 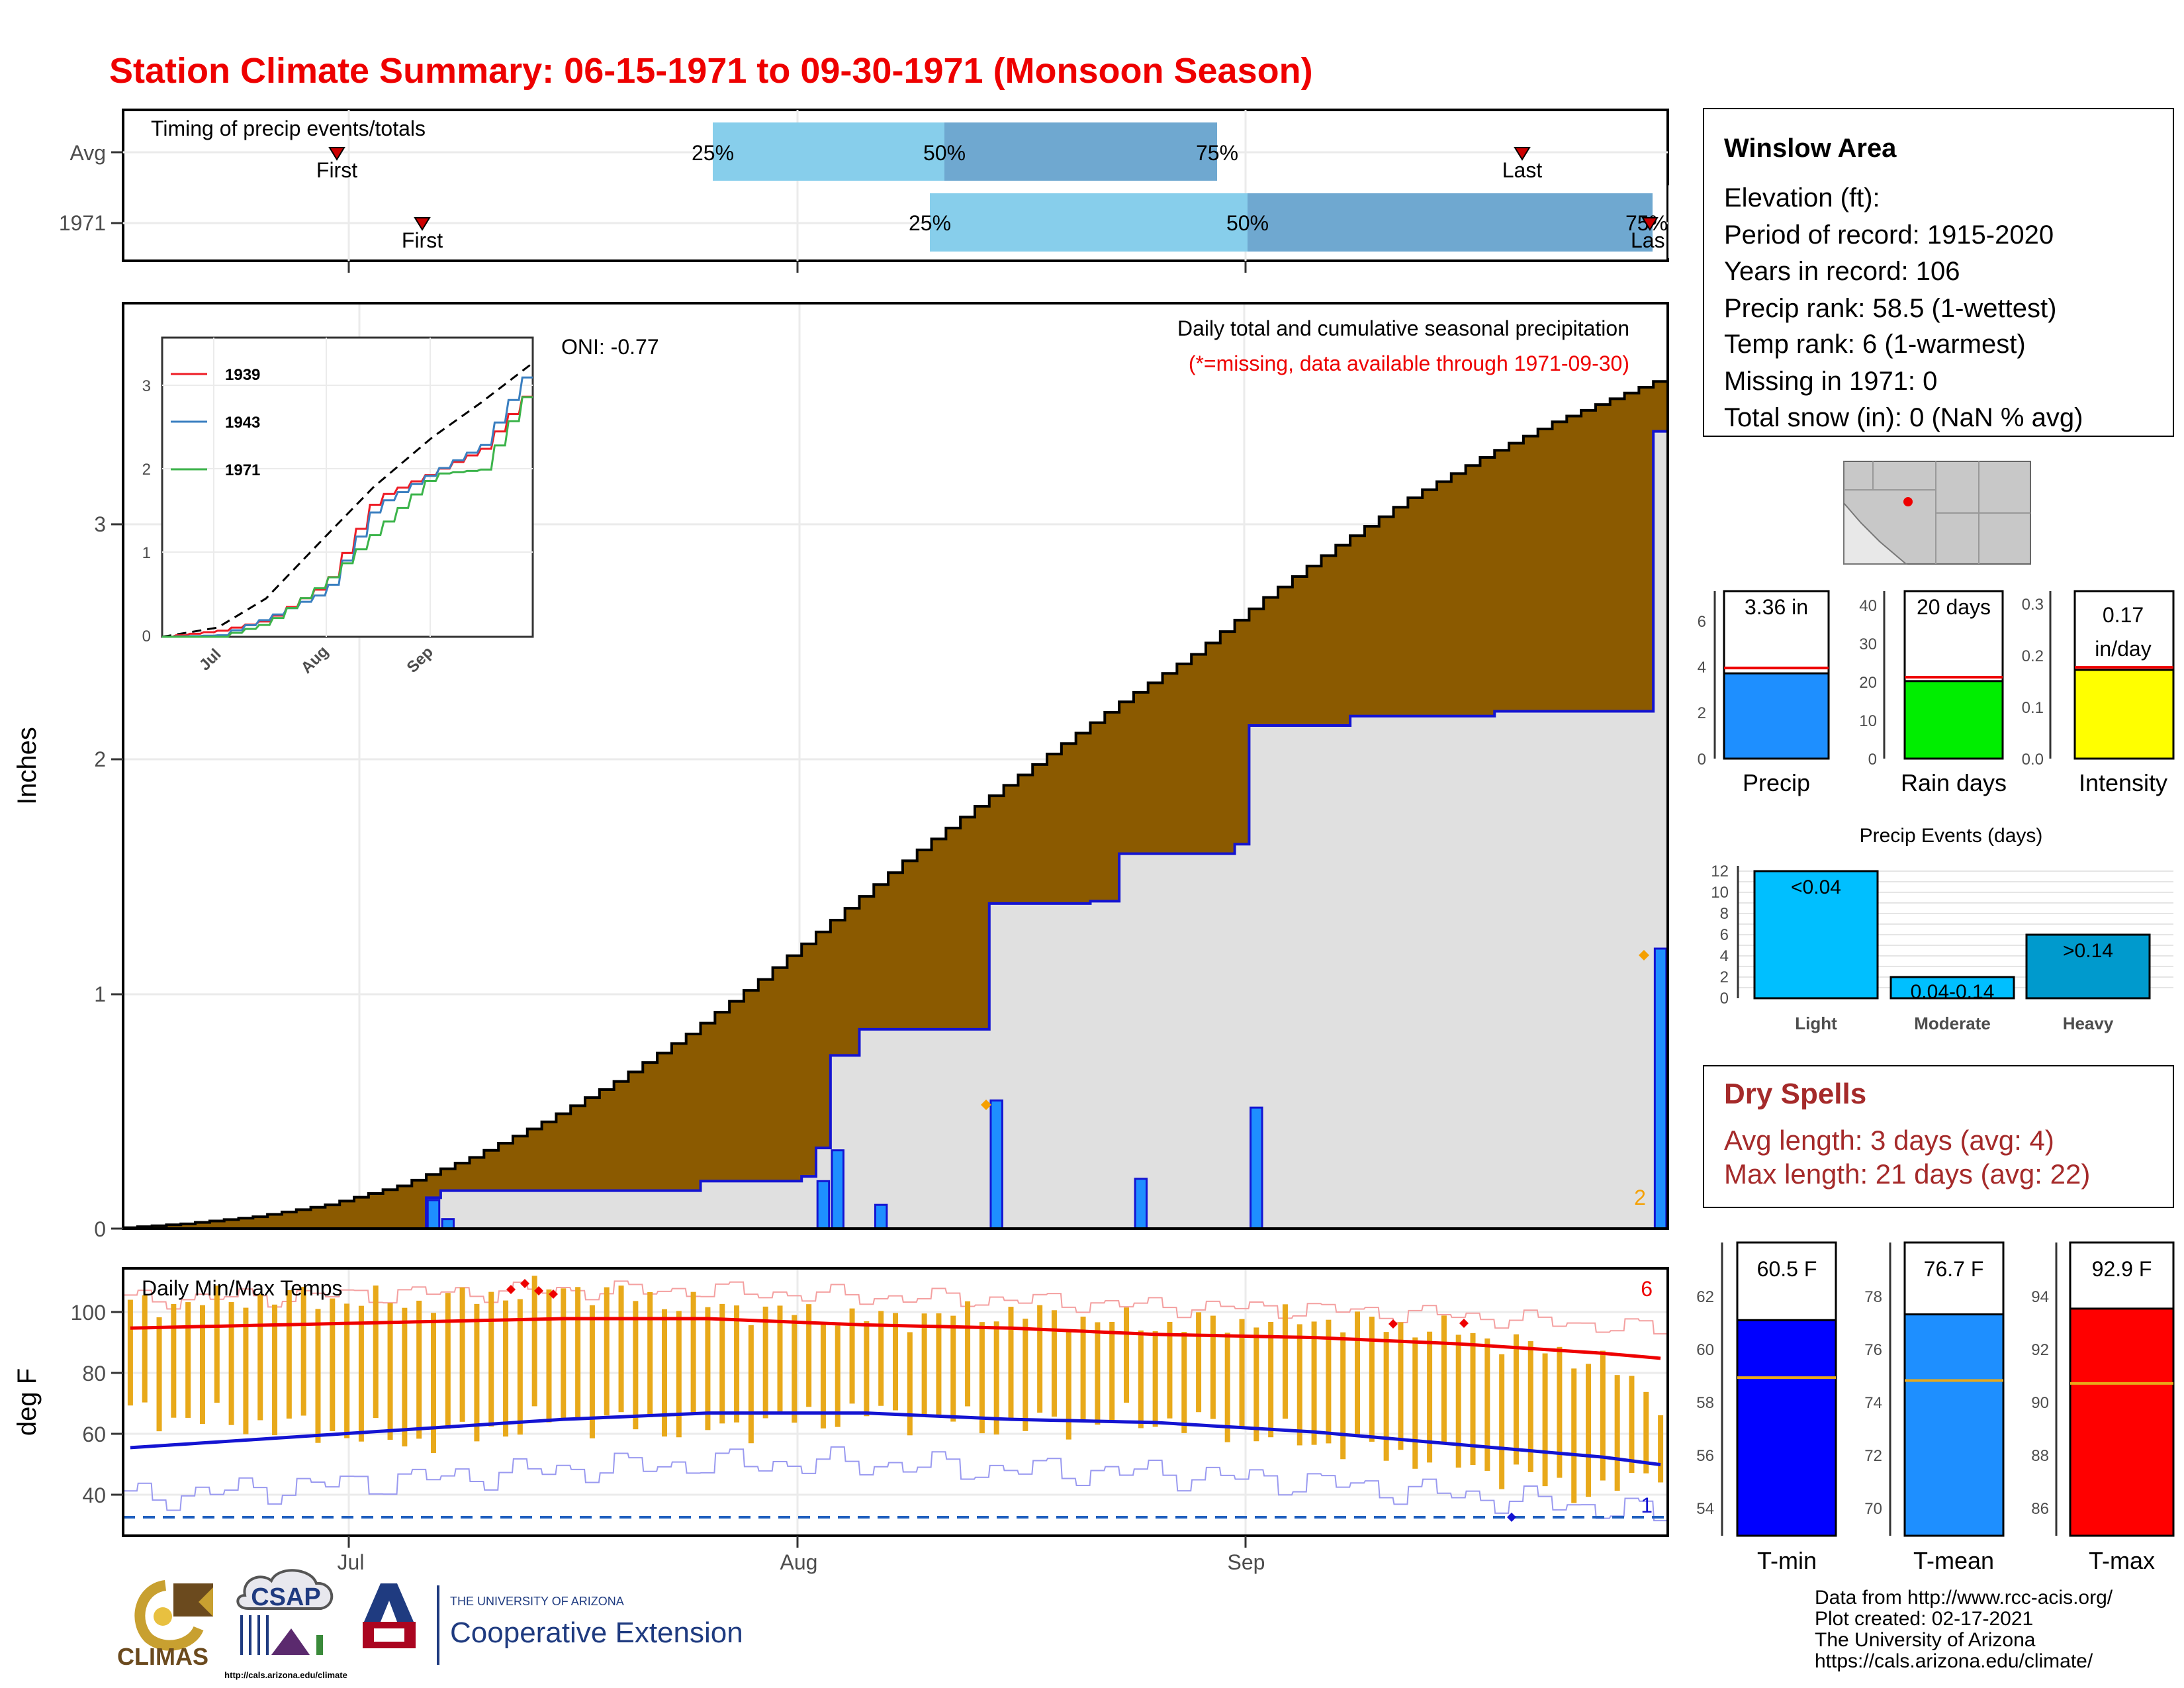 What do you see at coordinates (94, 1495) in the screenshot?
I see `temp-ytick: 40` at bounding box center [94, 1495].